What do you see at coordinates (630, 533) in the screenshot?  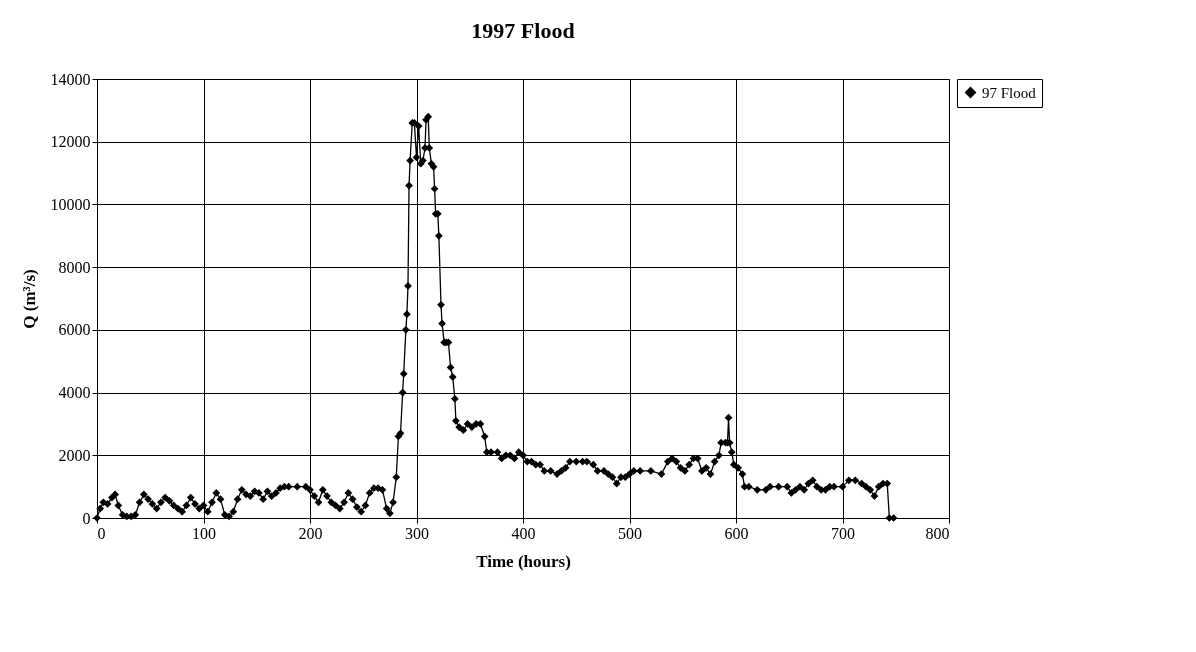 I see `x-tick-label: 500` at bounding box center [630, 533].